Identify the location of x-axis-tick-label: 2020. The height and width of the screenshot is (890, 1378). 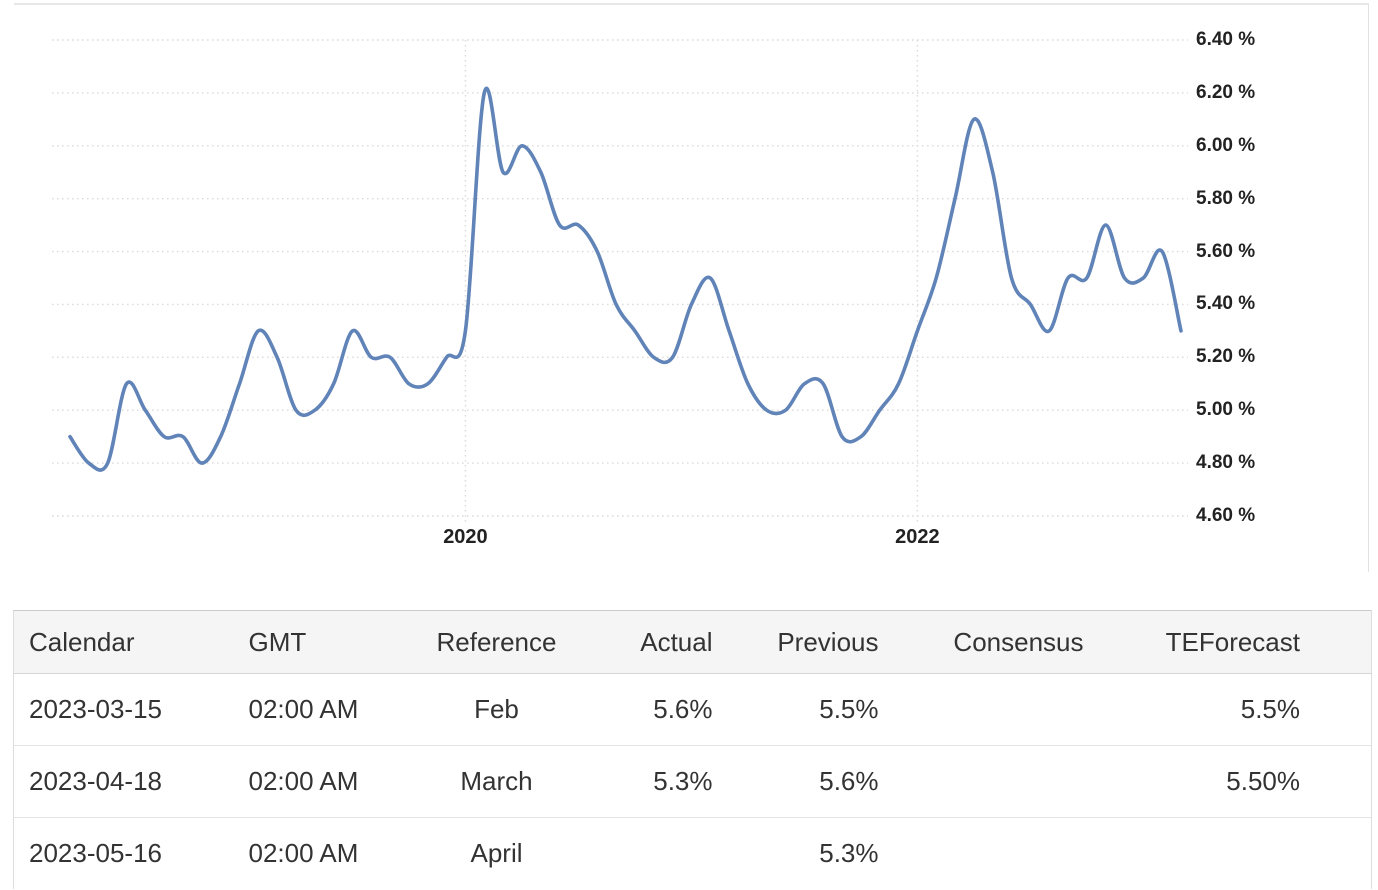
(465, 537).